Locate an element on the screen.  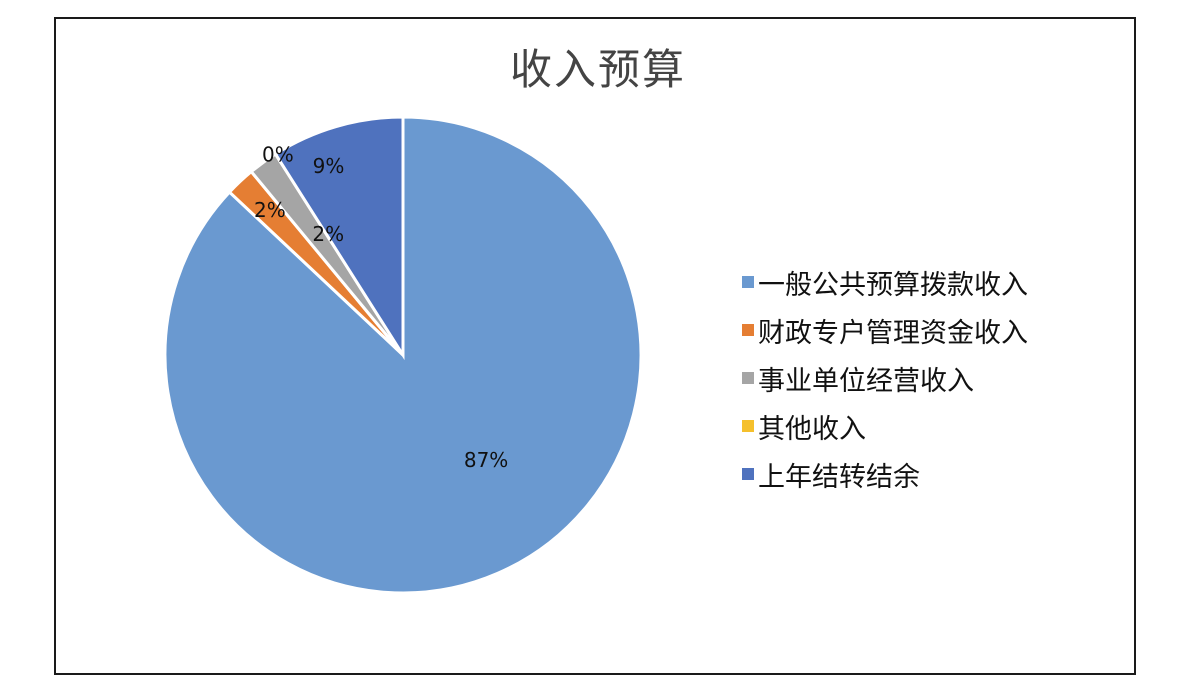
legend-item-carryover: 上年结转结余 is located at coordinates (885, 474).